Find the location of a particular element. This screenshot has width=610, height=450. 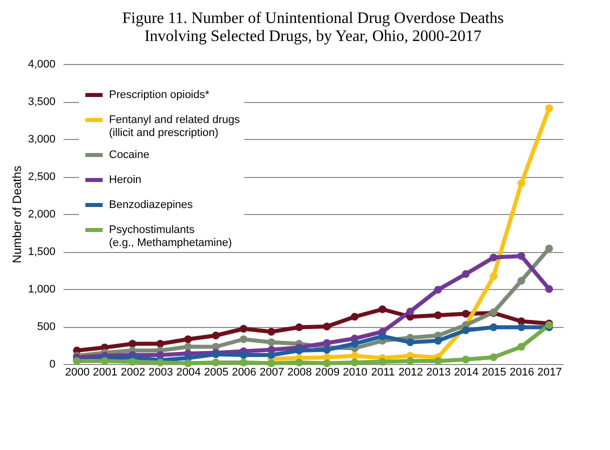

y-tick-label: 0 is located at coordinates (52, 364).